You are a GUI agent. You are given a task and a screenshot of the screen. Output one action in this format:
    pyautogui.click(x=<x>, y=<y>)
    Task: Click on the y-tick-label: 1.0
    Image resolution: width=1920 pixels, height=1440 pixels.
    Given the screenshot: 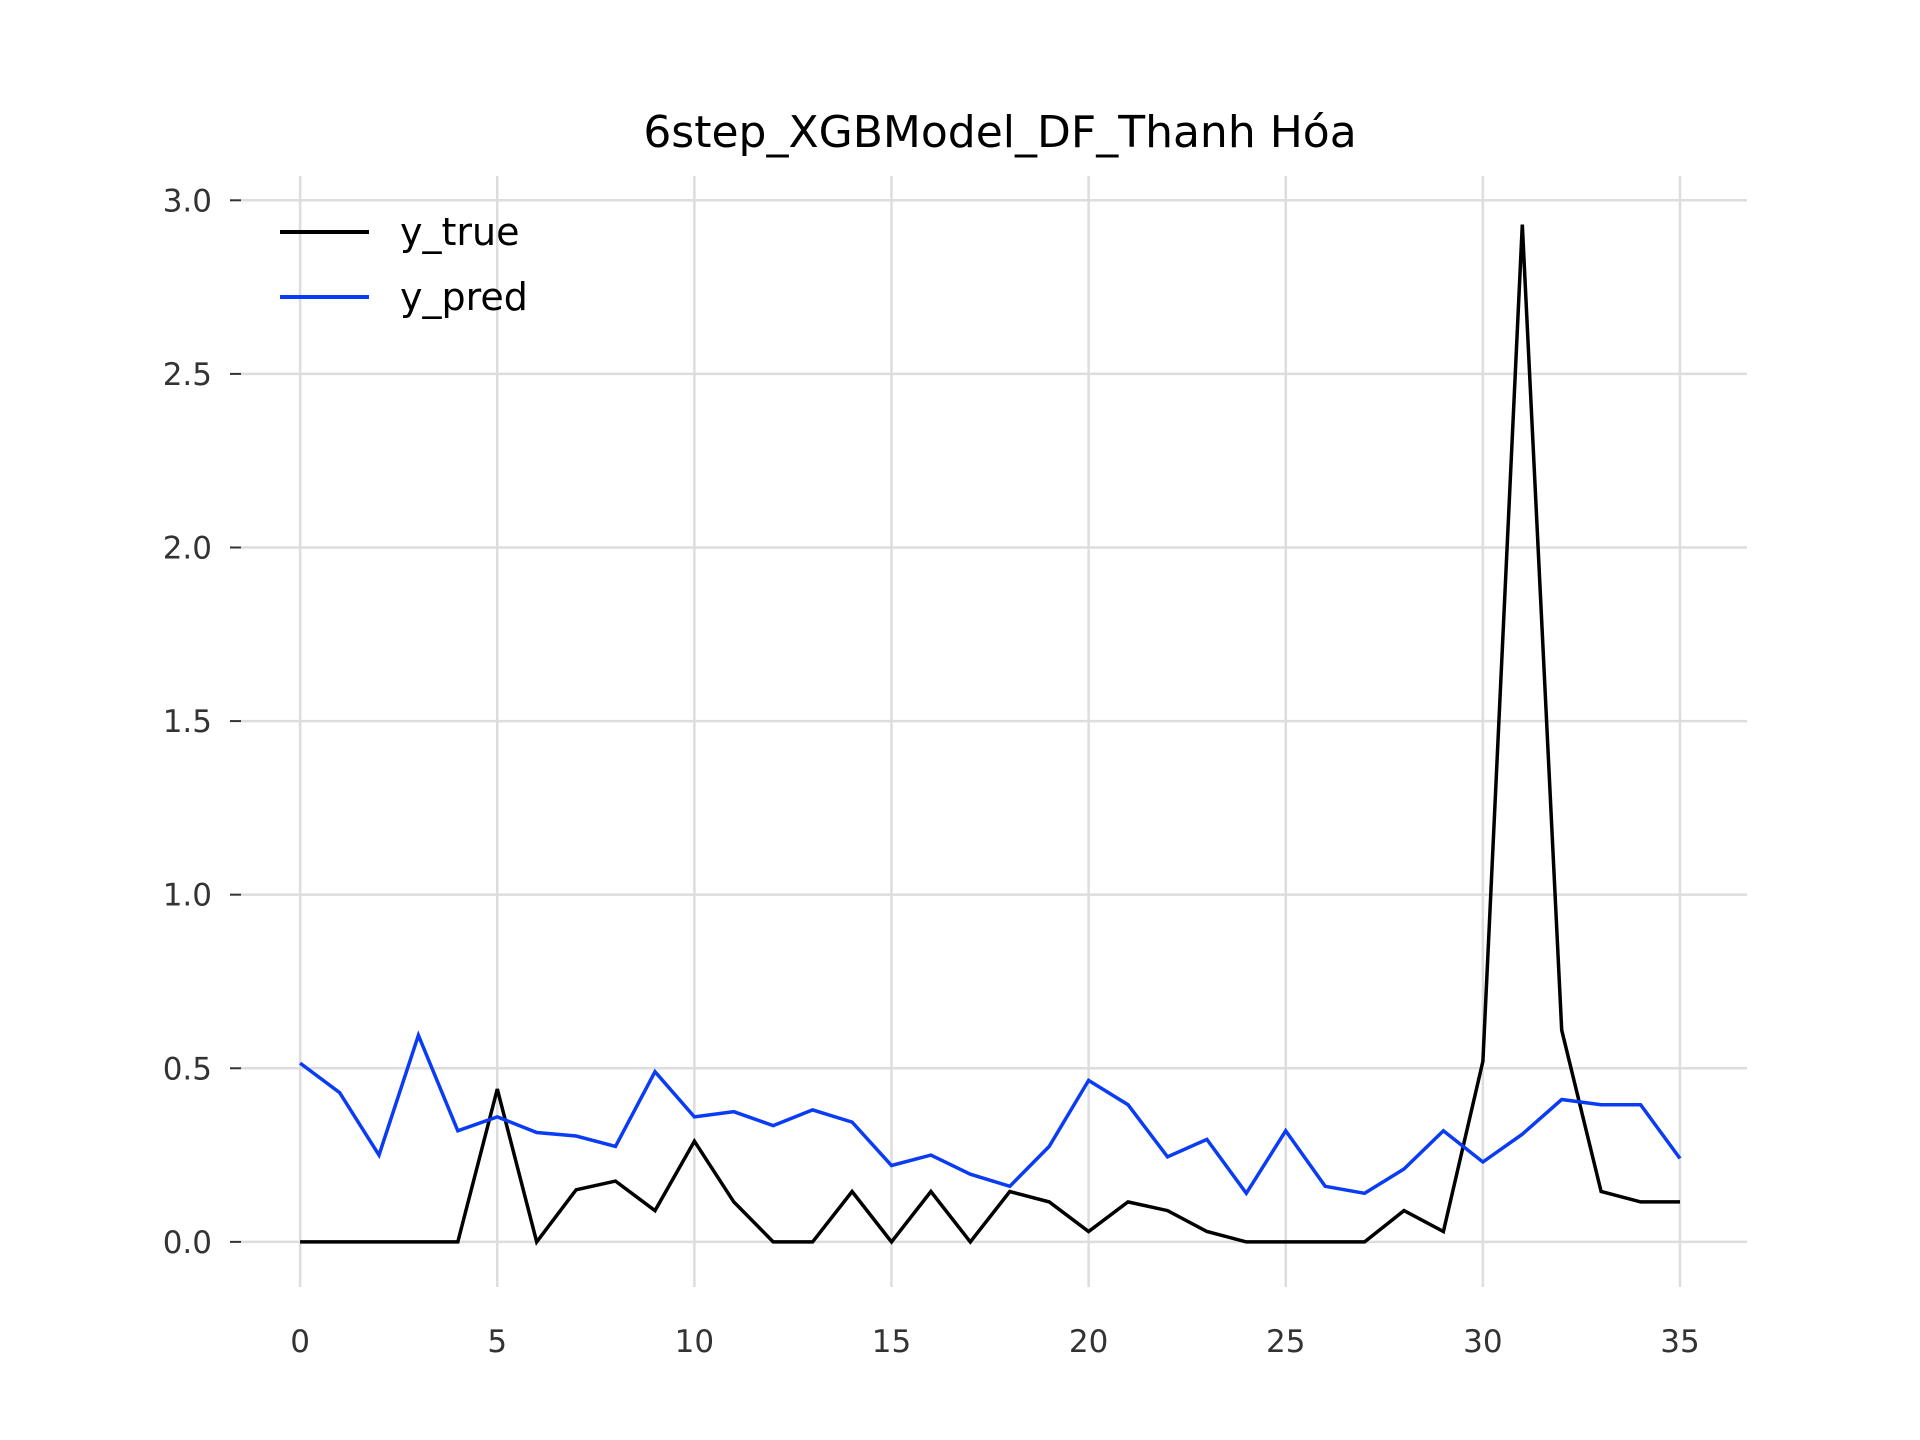 What is the action you would take?
    pyautogui.click(x=187, y=896)
    